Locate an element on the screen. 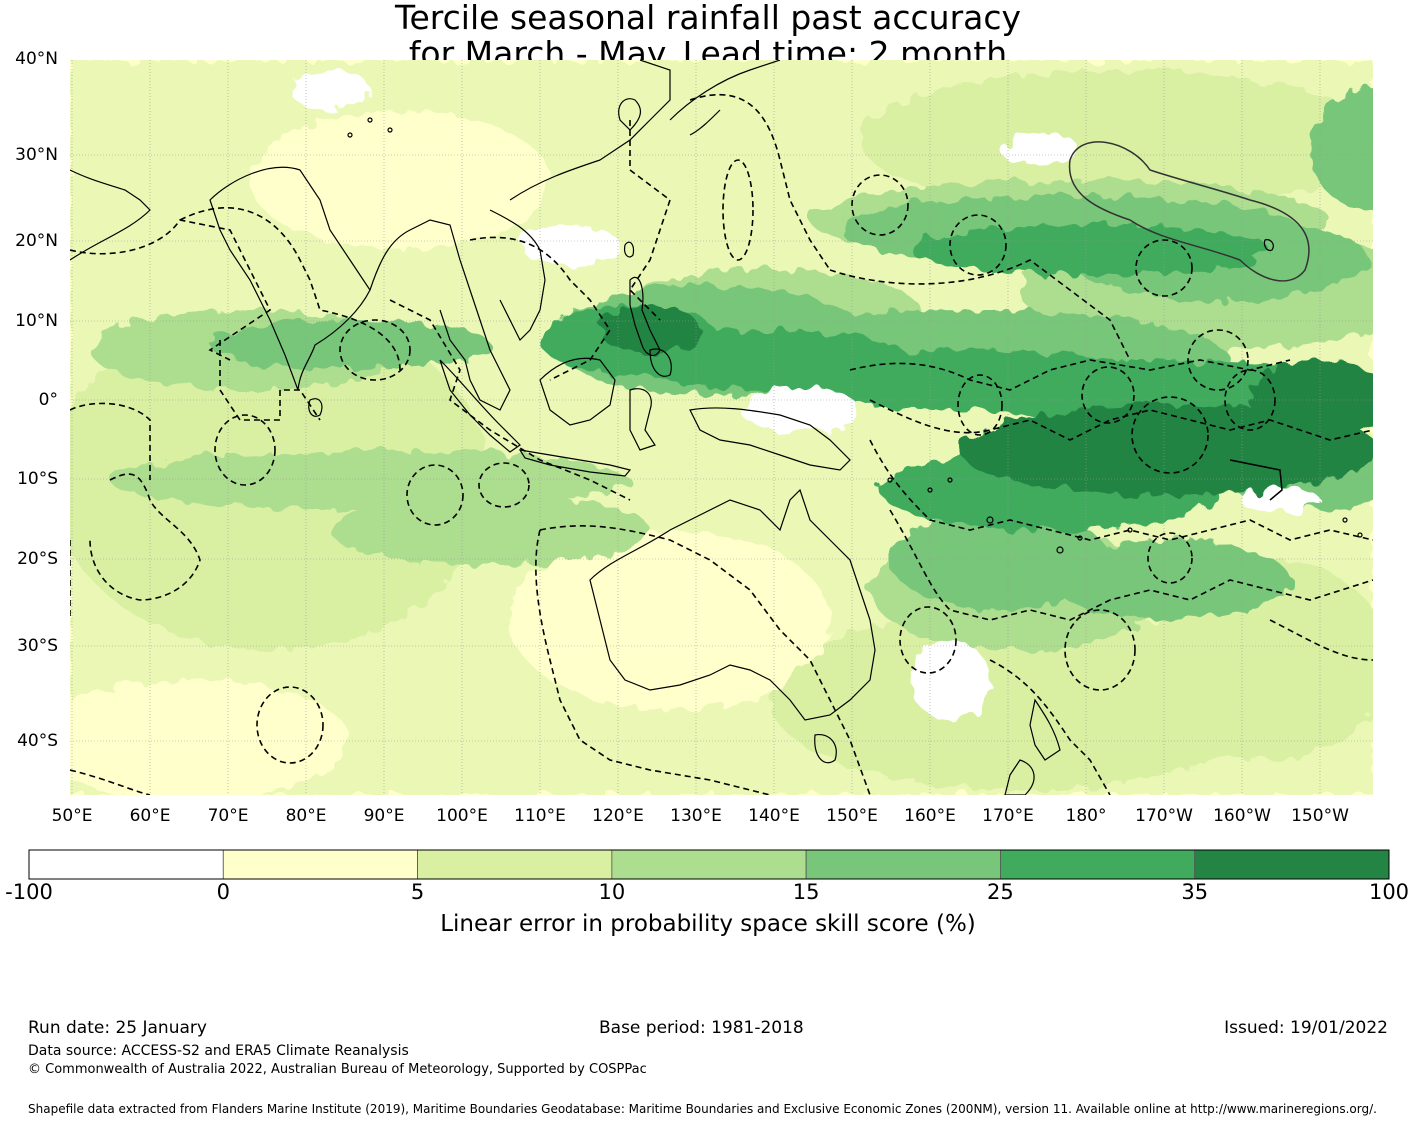 The height and width of the screenshot is (1125, 1416). lon-label-160w: 160°W is located at coordinates (1242, 816).